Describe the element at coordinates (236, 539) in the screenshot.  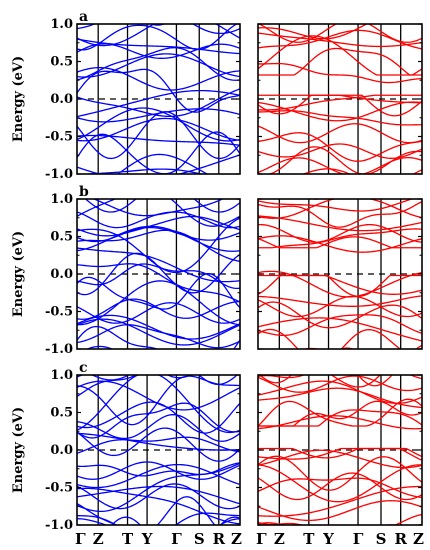
I see `kpoint-label: Z` at that location.